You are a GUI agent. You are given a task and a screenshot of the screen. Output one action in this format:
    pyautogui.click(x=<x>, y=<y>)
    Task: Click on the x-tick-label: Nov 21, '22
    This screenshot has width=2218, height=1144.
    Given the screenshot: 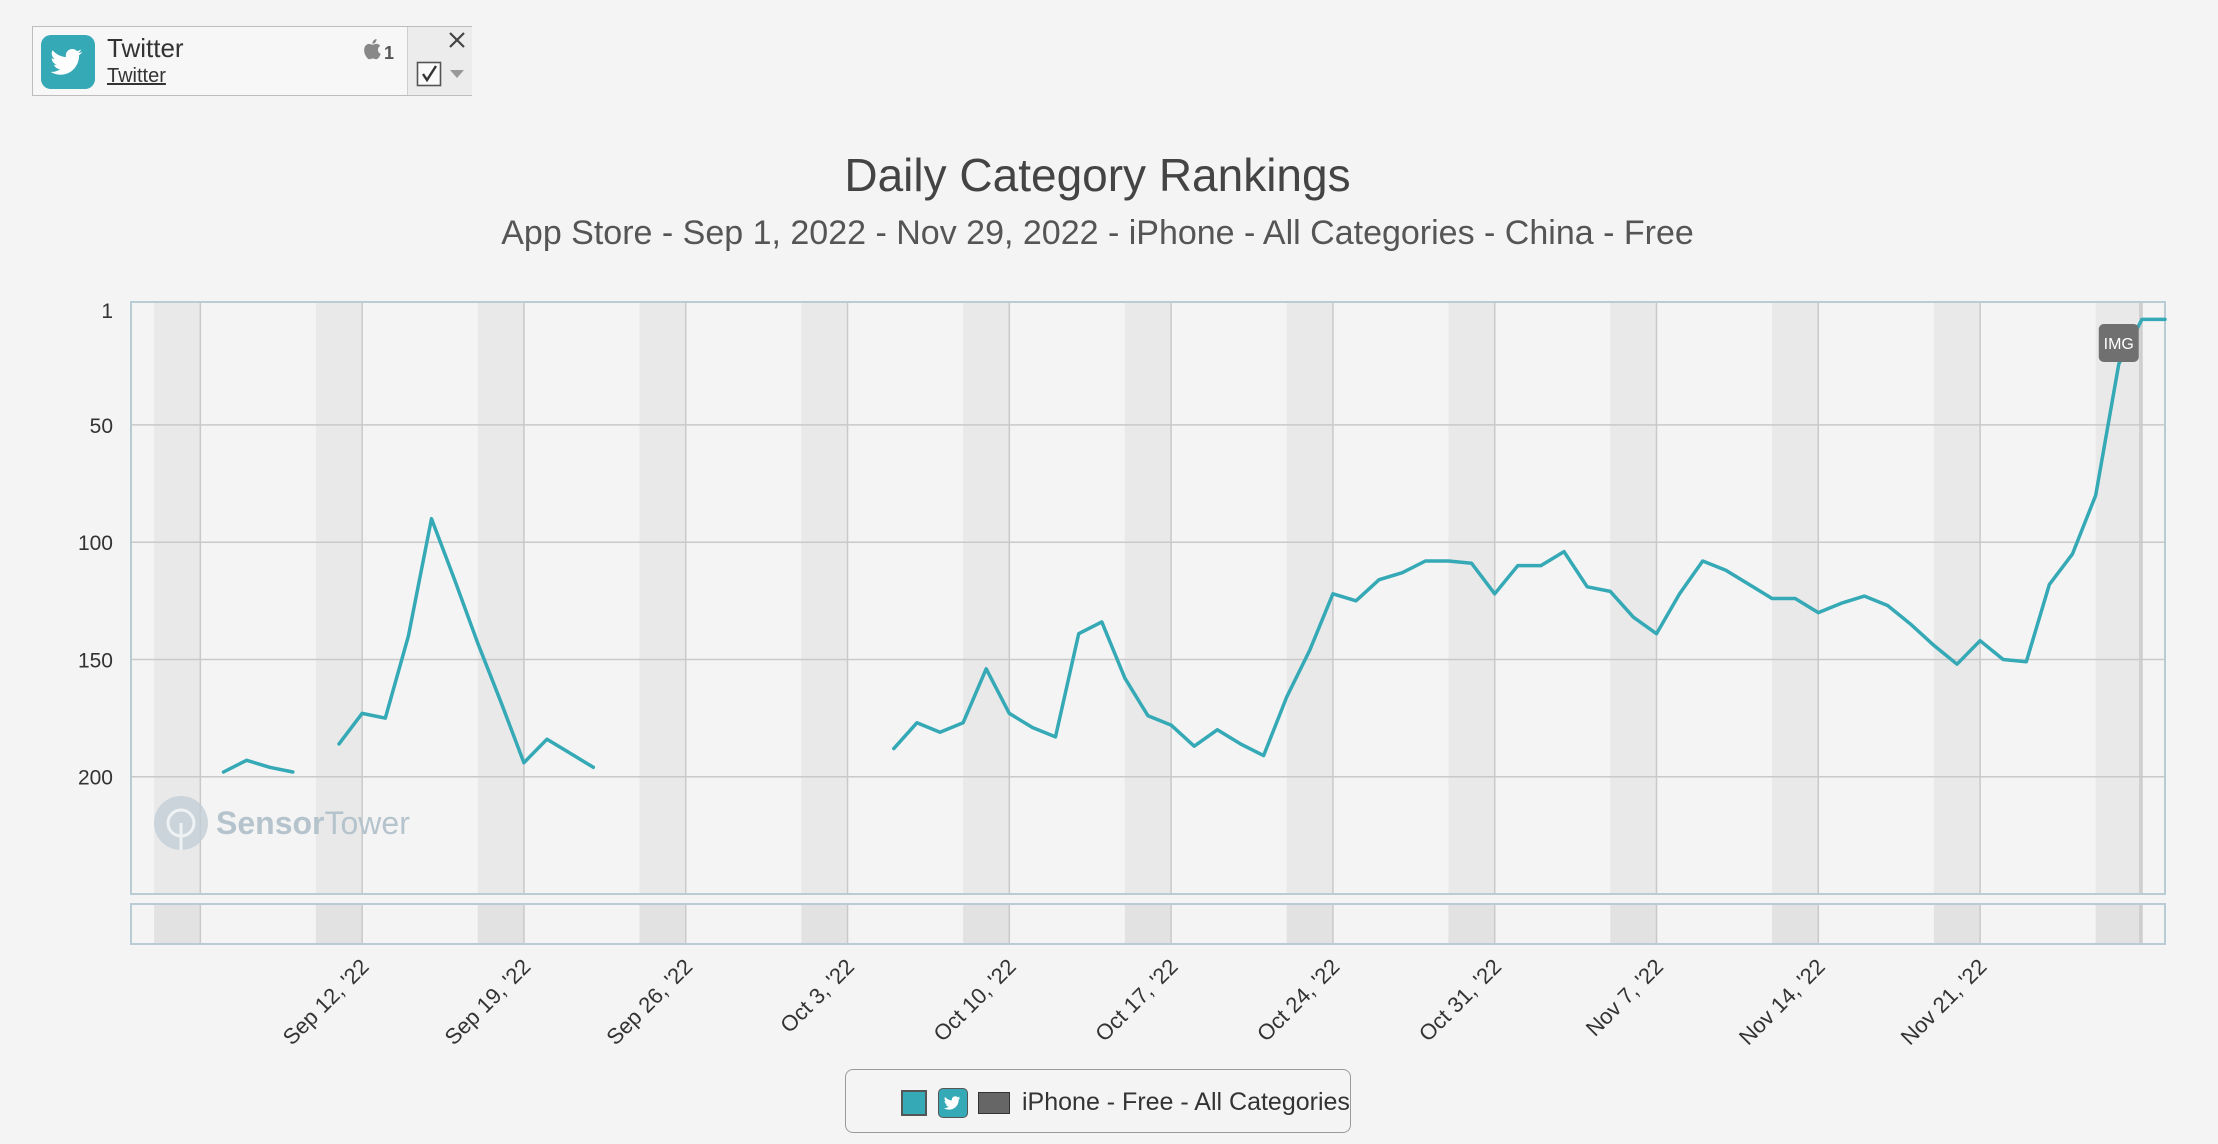 What is the action you would take?
    pyautogui.click(x=1944, y=1002)
    